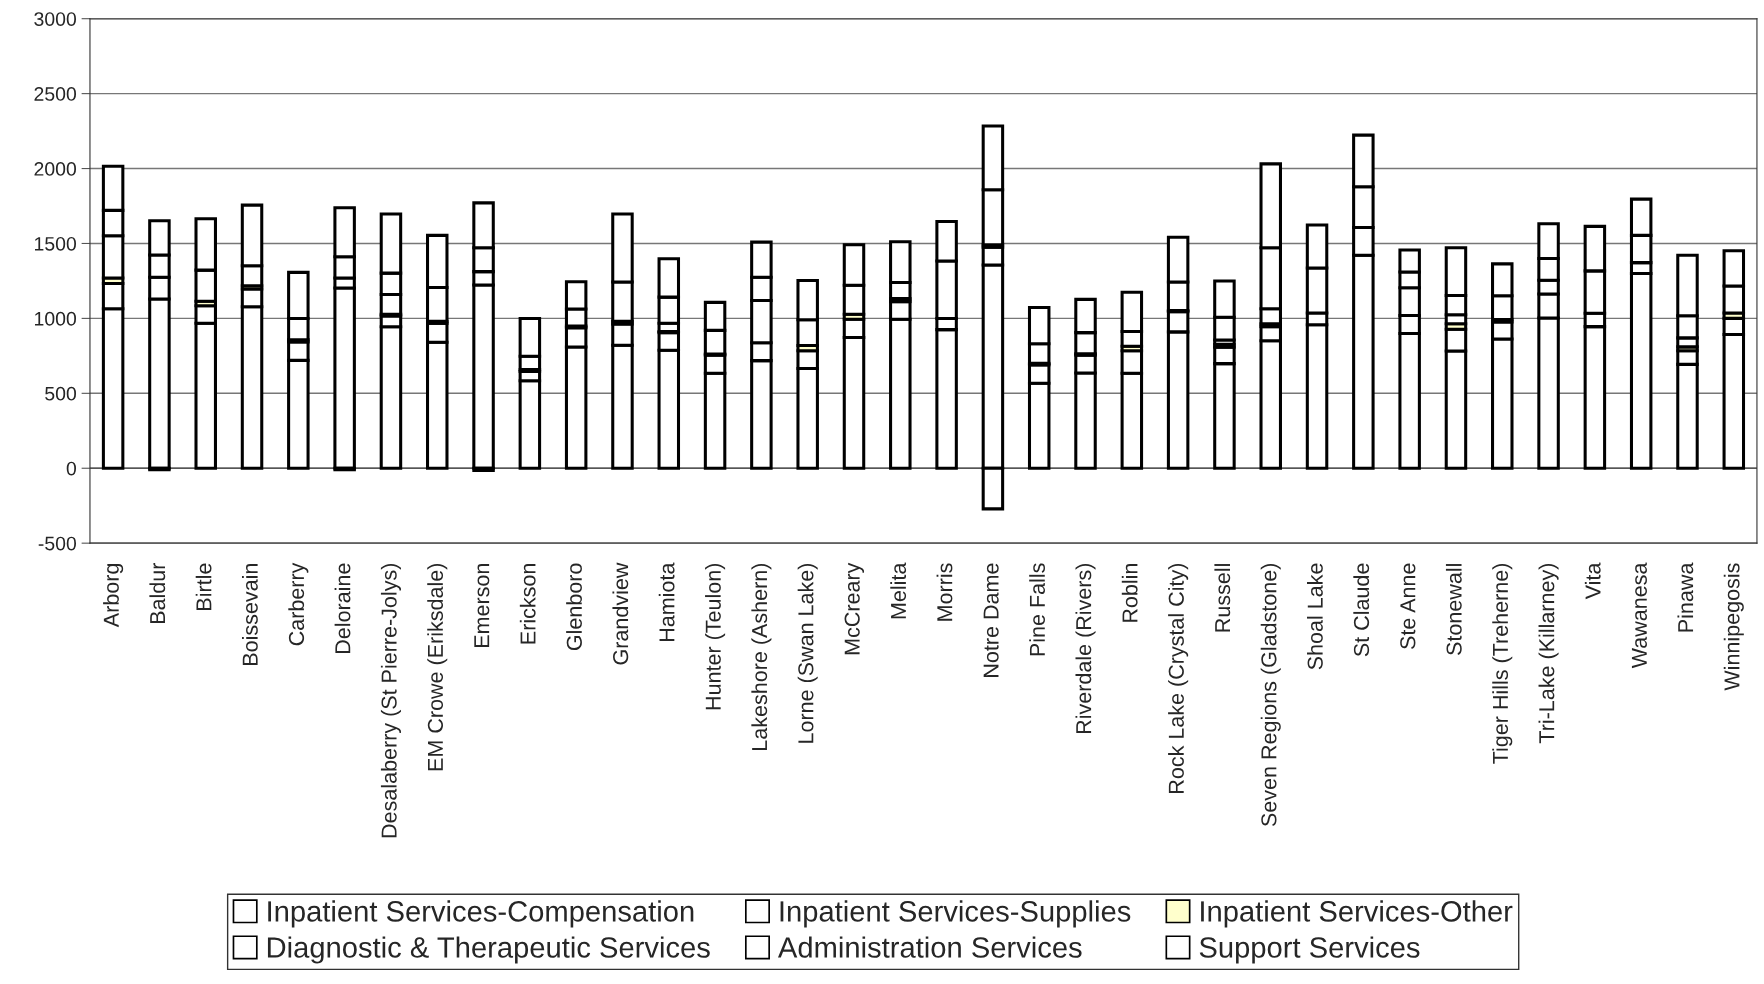  Describe the element at coordinates (56, 243) in the screenshot. I see `y-tick-label: 1500` at that location.